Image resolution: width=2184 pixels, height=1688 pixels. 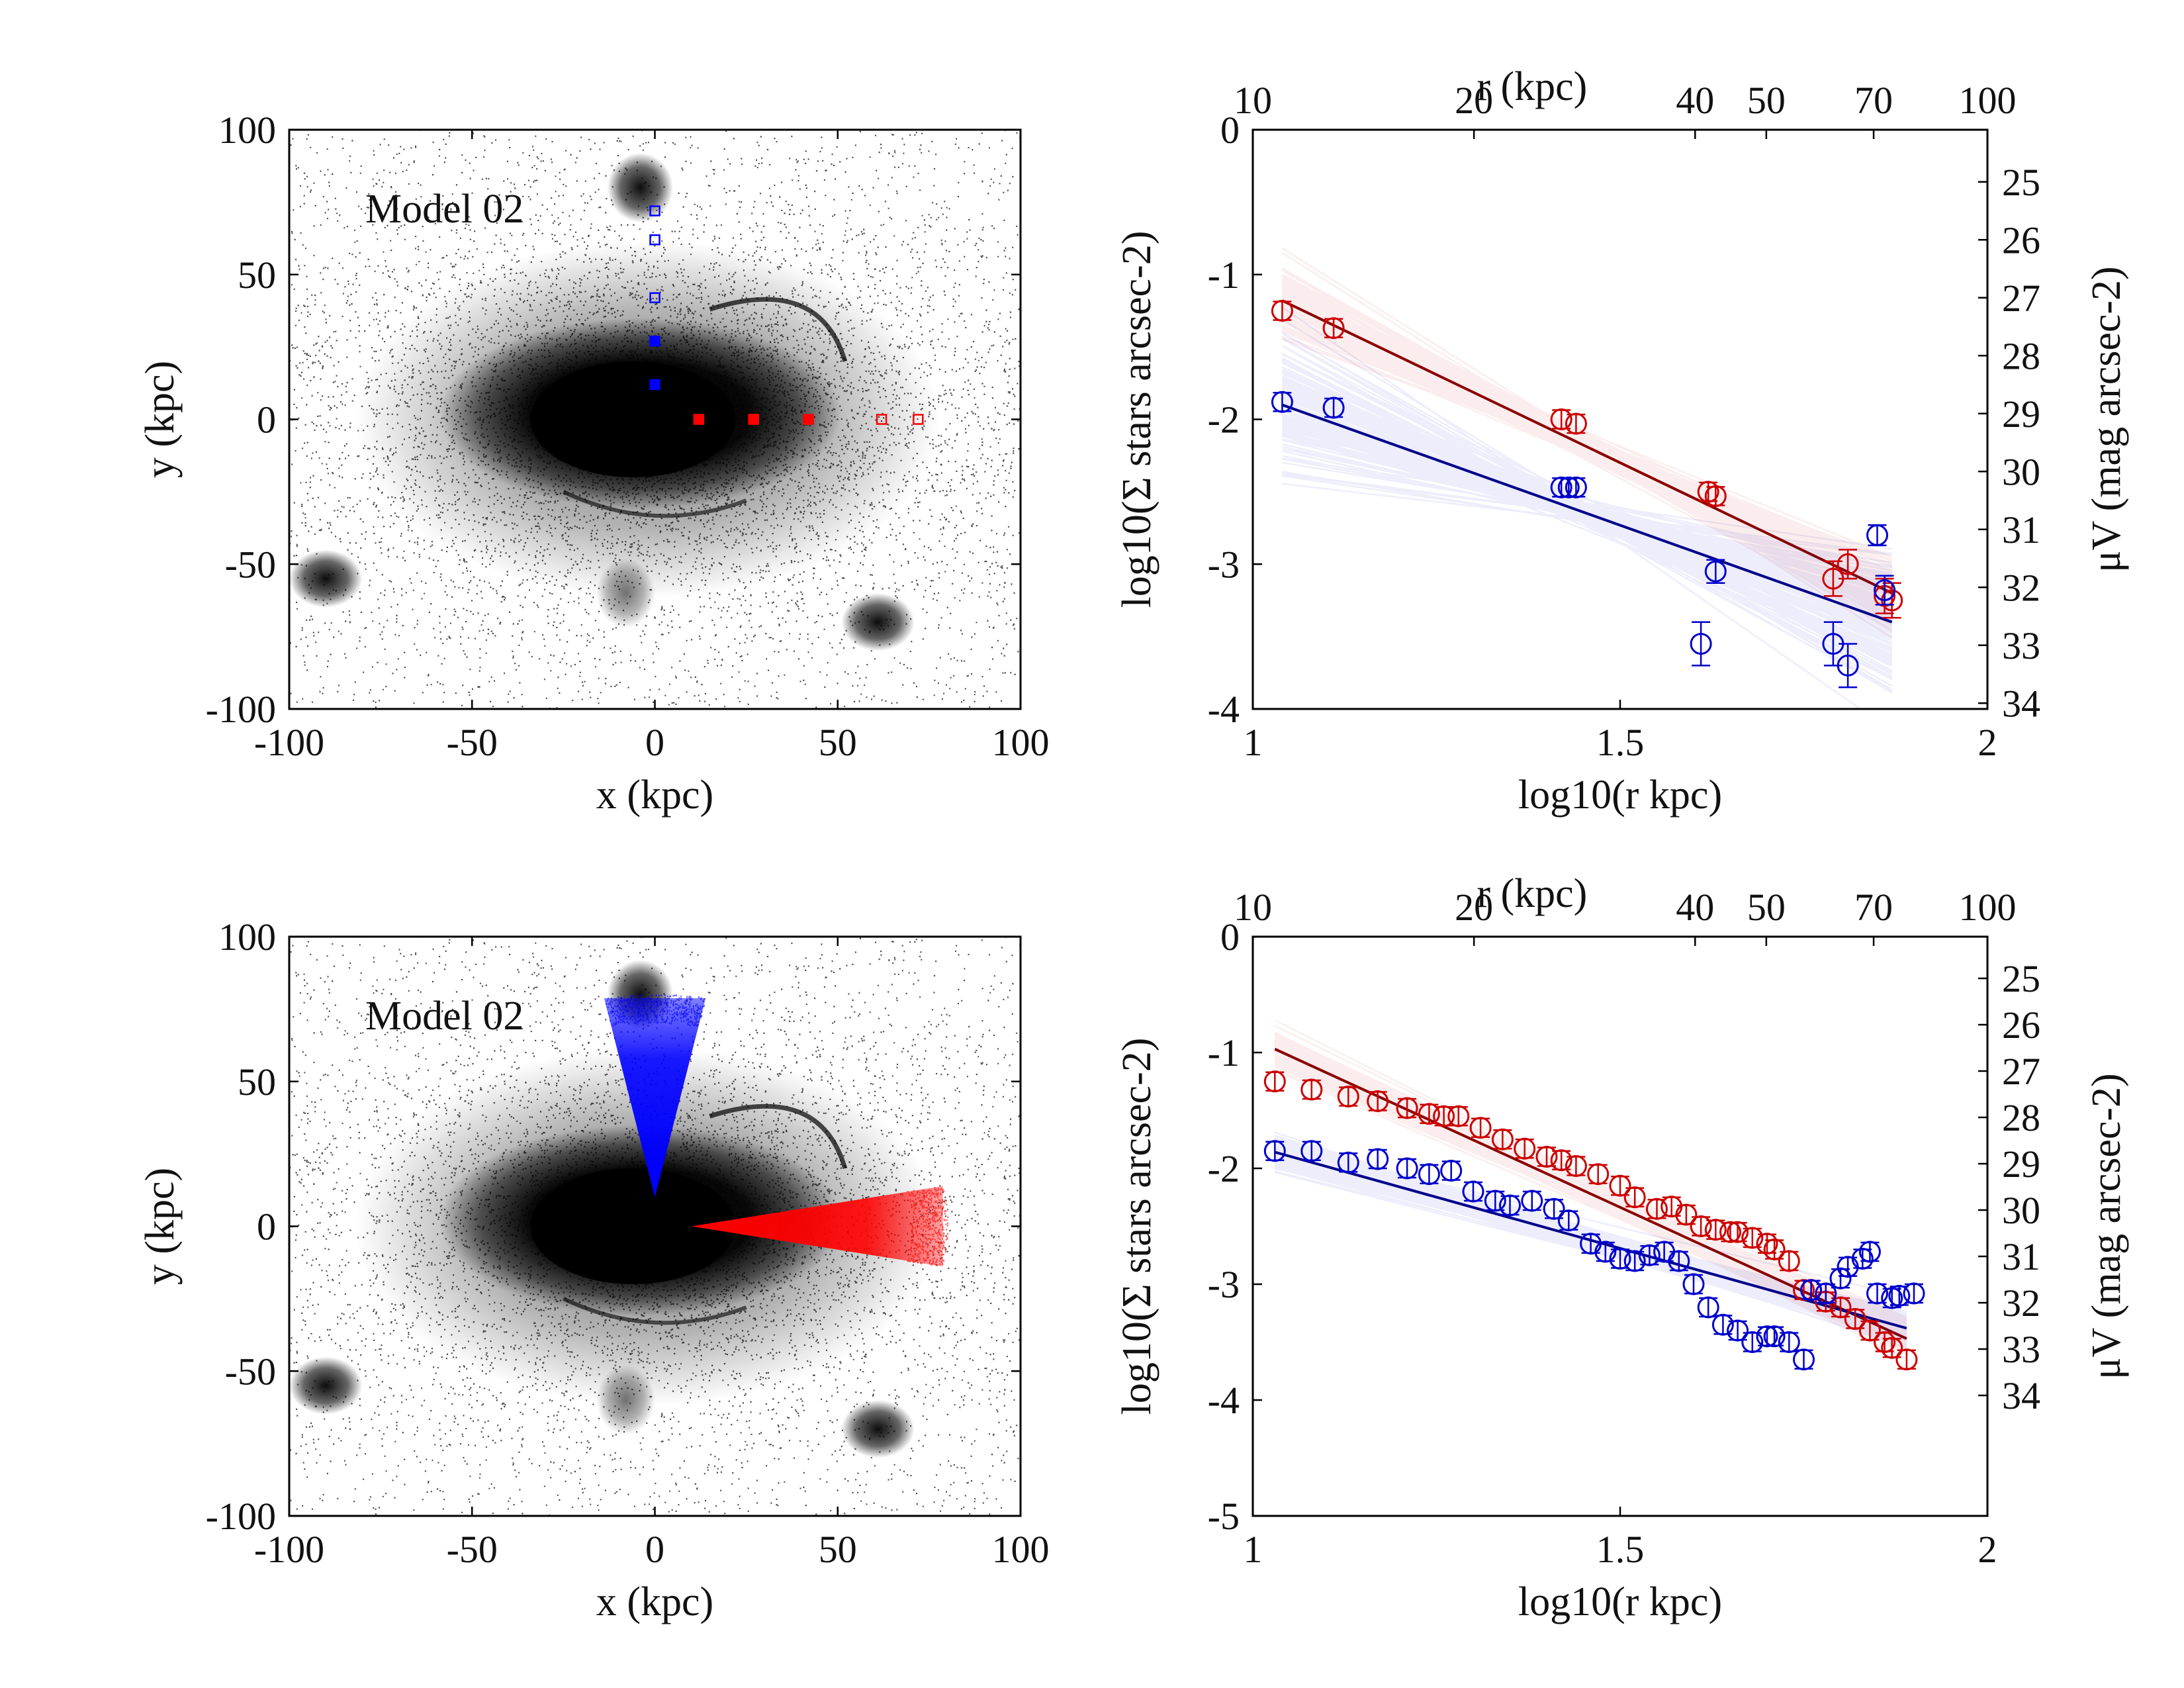 What do you see at coordinates (1253, 907) in the screenshot?
I see `x2-tick-label: 10` at bounding box center [1253, 907].